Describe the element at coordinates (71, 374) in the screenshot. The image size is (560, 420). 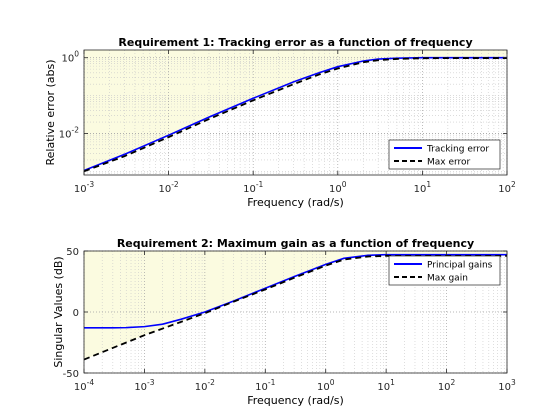
I see `y-tick-label: -50` at that location.